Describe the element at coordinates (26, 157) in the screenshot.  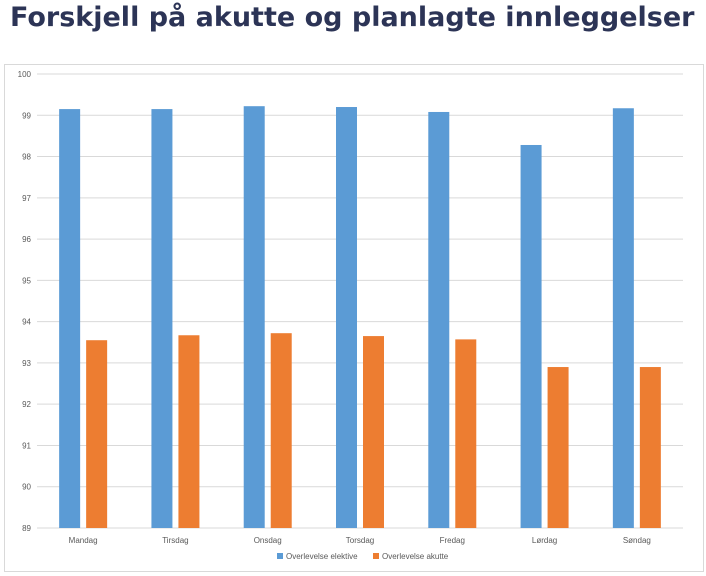
I see `y-tick-label: 98` at that location.